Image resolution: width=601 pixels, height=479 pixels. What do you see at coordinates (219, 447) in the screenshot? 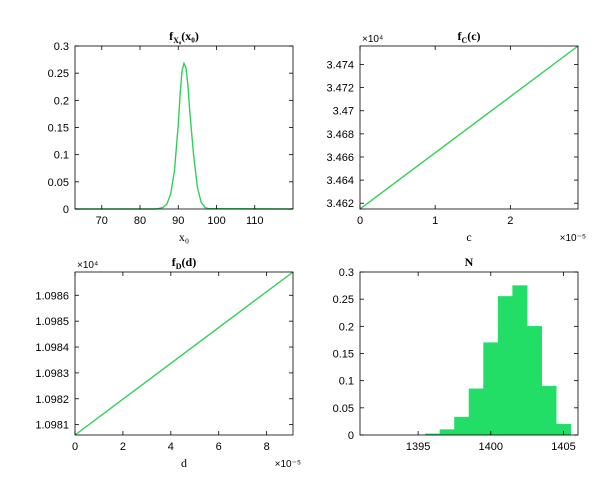
I see `x-tick-label: 6` at bounding box center [219, 447].